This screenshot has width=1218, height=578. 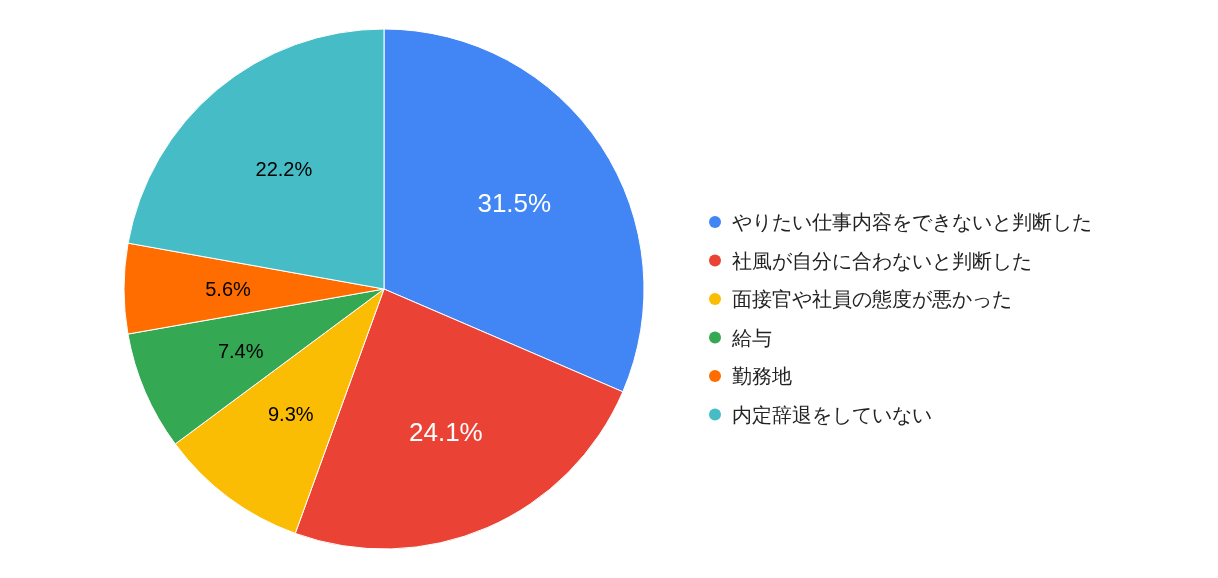 I want to click on legend-label: 内定辞退をしていない, so click(x=832, y=414).